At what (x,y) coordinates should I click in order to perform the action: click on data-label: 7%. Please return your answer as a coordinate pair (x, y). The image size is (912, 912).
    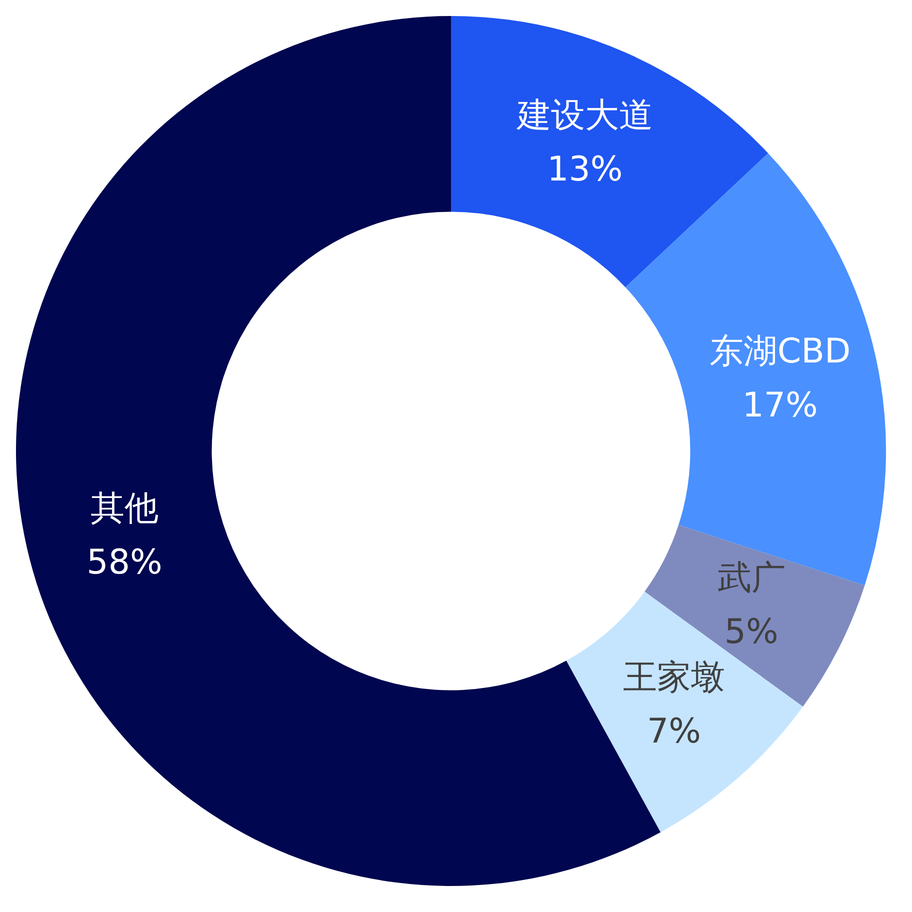
    Looking at the image, I should click on (673, 732).